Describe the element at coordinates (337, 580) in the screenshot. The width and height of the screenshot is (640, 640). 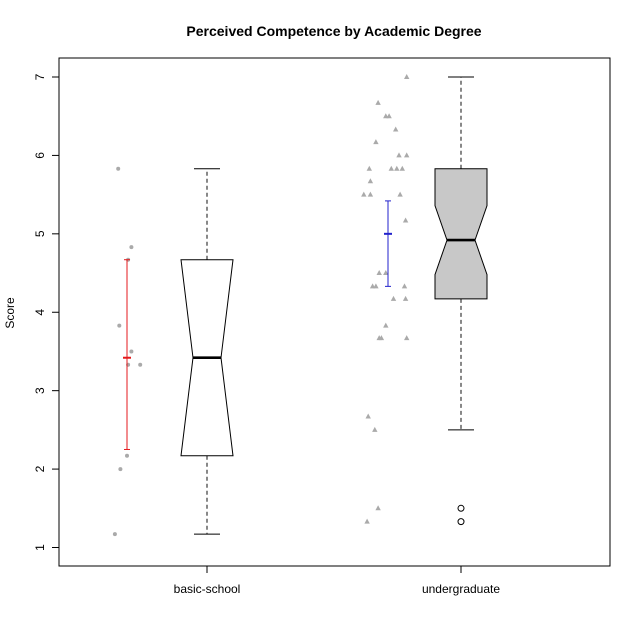
I see `x-axis: basic-school undergraduate` at that location.